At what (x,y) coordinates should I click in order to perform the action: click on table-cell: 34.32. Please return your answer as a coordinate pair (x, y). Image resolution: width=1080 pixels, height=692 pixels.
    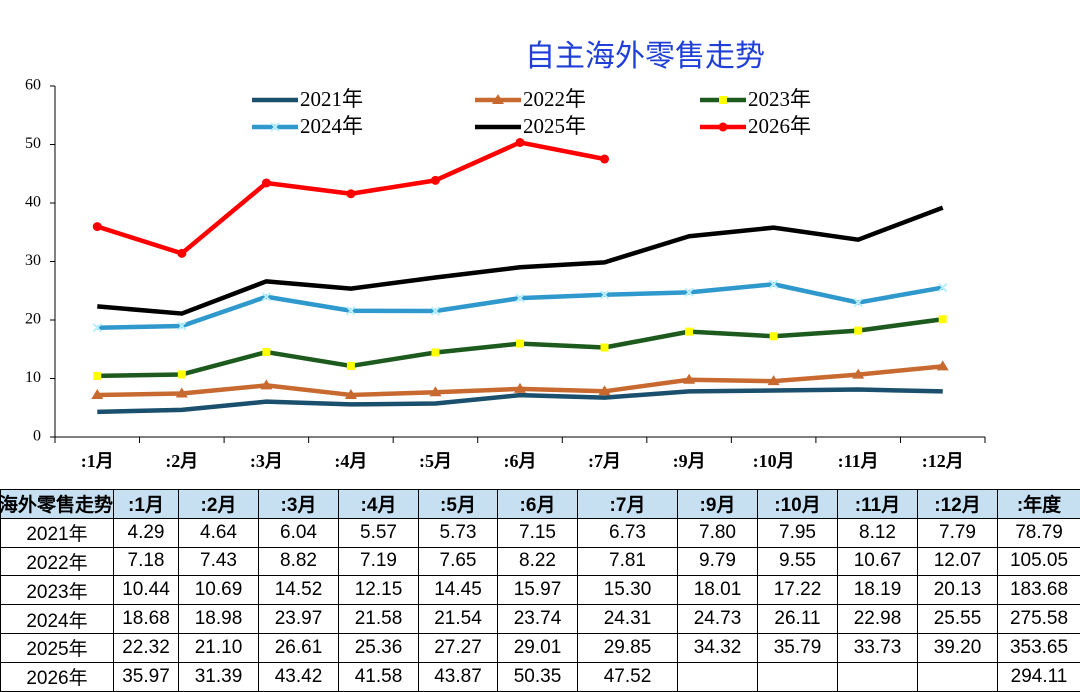
    Looking at the image, I should click on (718, 647).